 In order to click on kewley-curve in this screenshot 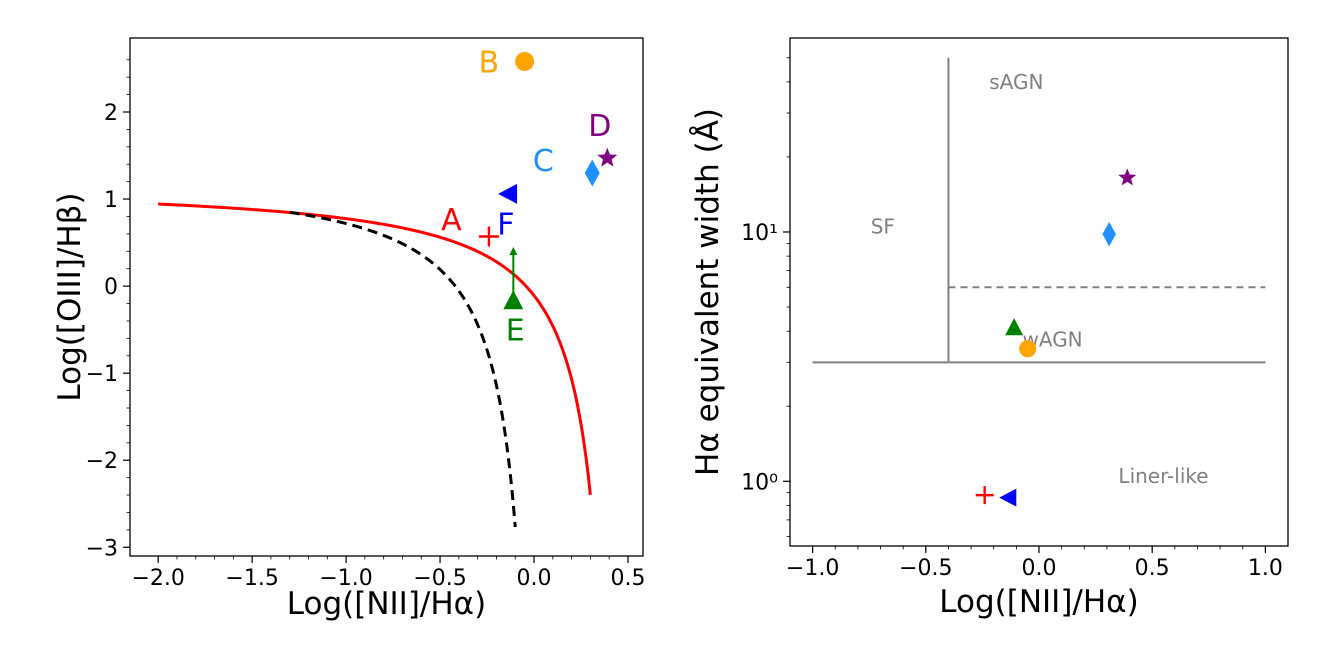, I will do `click(375, 349)`.